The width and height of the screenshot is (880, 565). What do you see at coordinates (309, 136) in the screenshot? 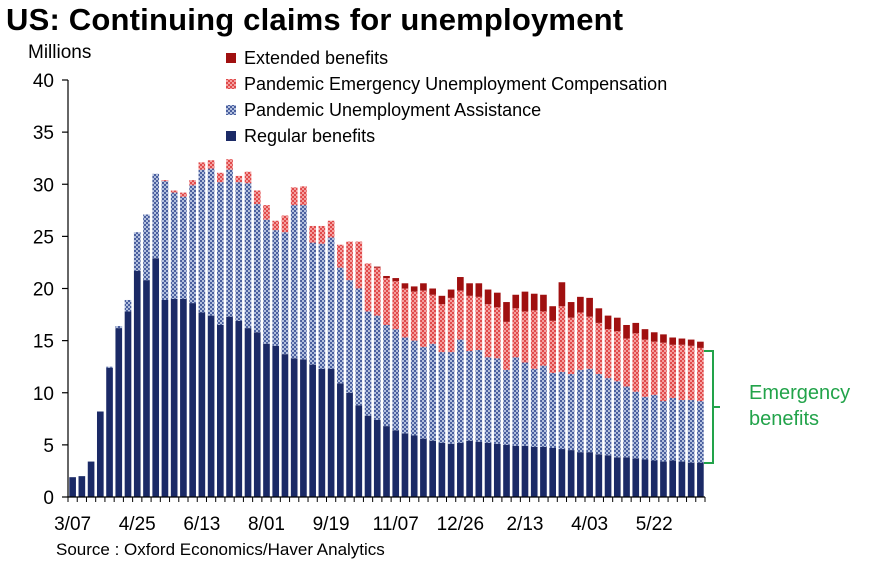
I see `legend-entry-regular: Regular benefits` at bounding box center [309, 136].